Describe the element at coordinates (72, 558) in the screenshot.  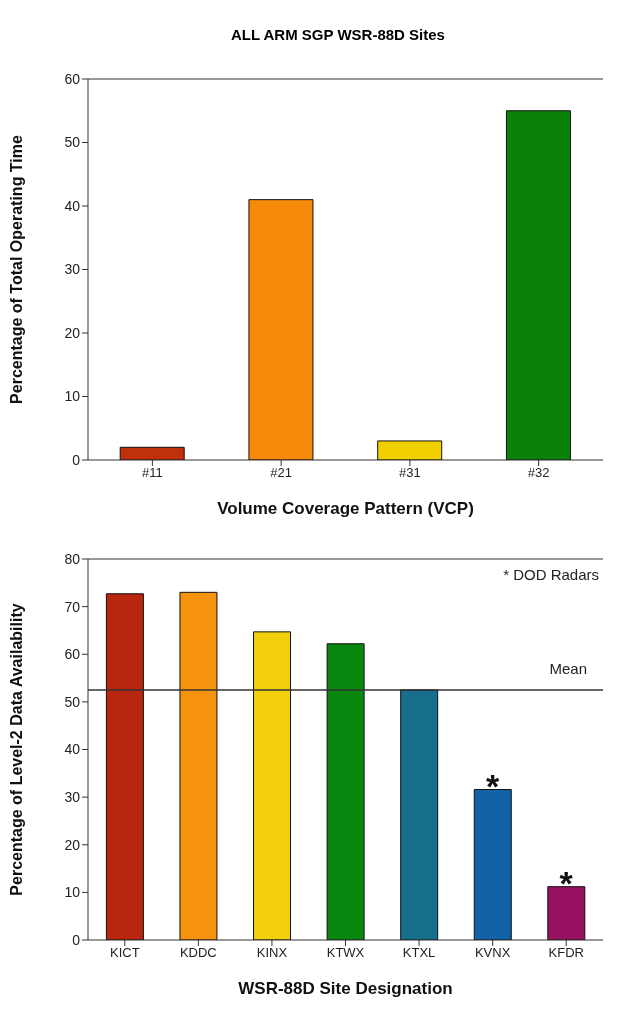
I see `y-tick-label: 80` at that location.